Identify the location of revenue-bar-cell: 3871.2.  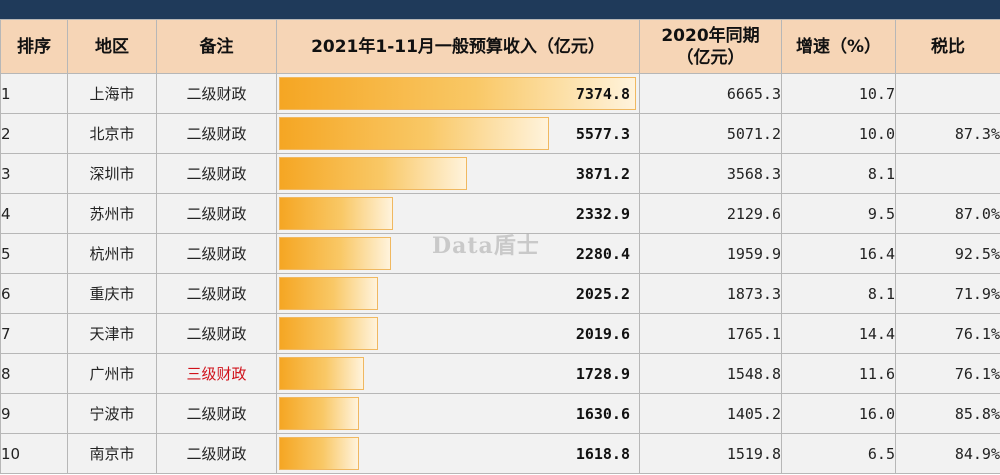
(458, 173).